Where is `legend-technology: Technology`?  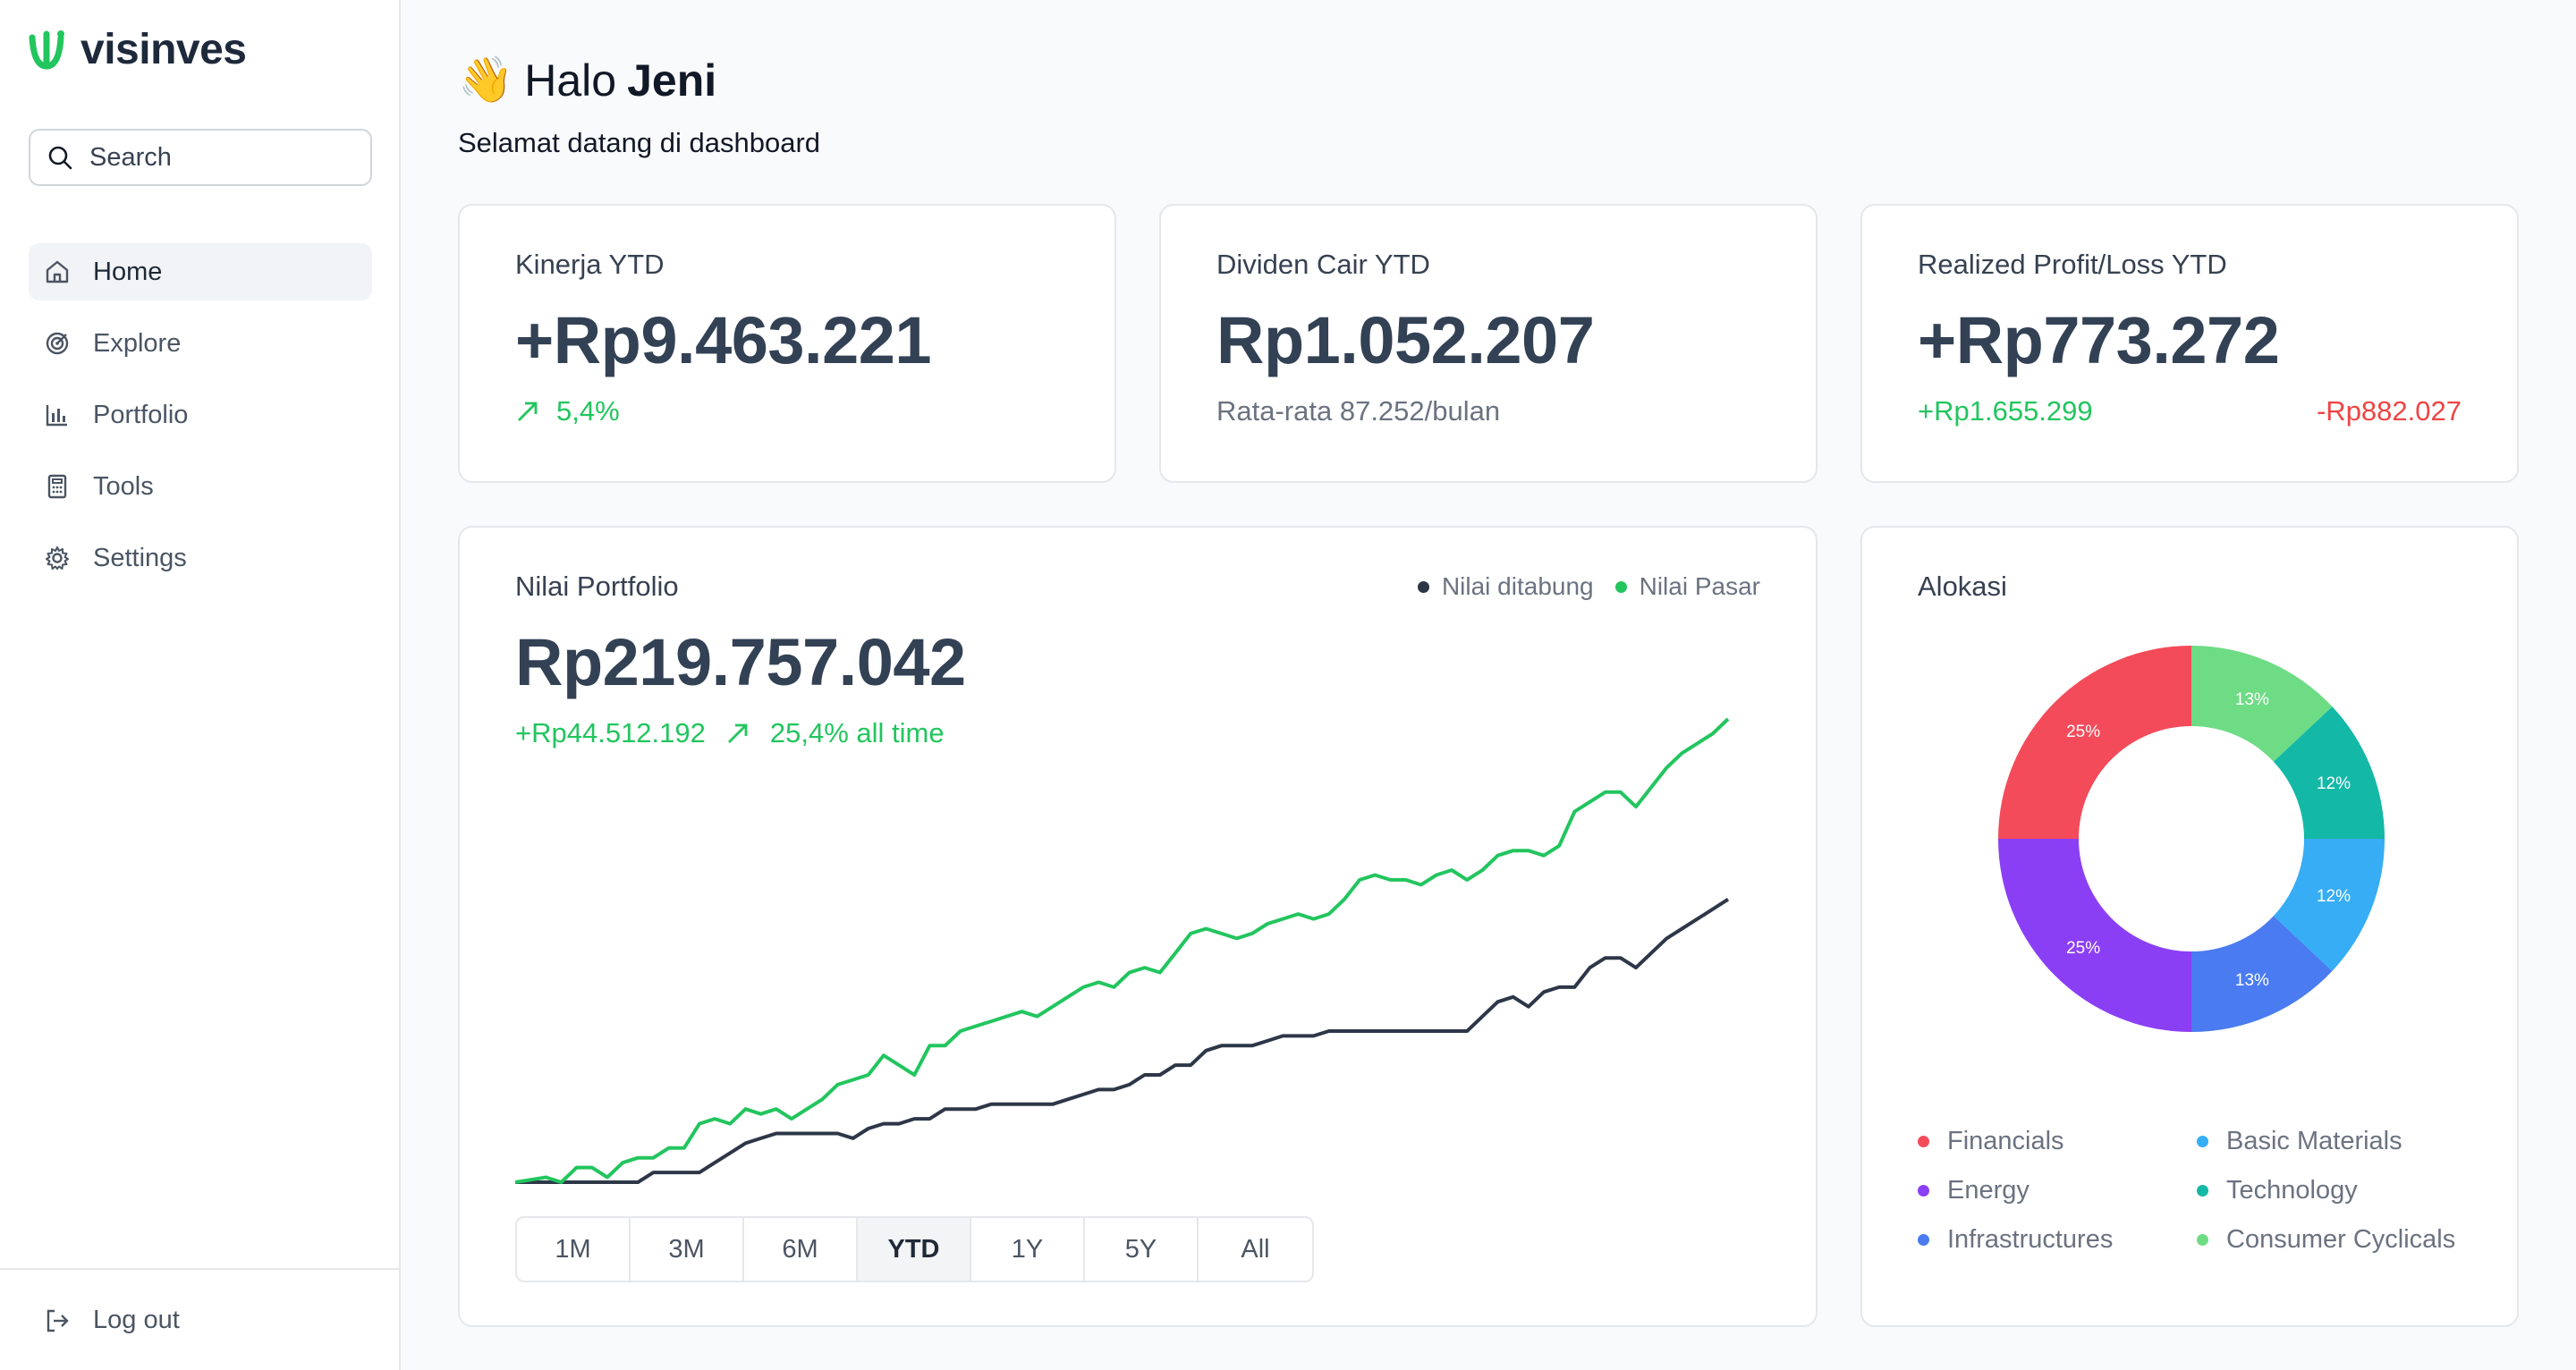
legend-technology: Technology is located at coordinates (2334, 1190).